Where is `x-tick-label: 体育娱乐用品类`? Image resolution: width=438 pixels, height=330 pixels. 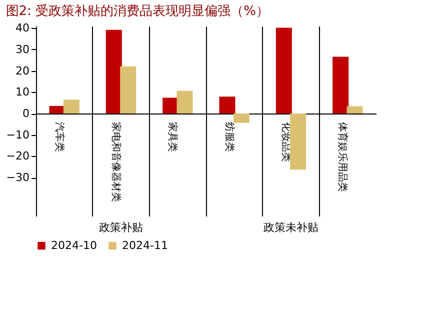
x-tick-label: 体育娱乐用品类 is located at coordinates (342, 157).